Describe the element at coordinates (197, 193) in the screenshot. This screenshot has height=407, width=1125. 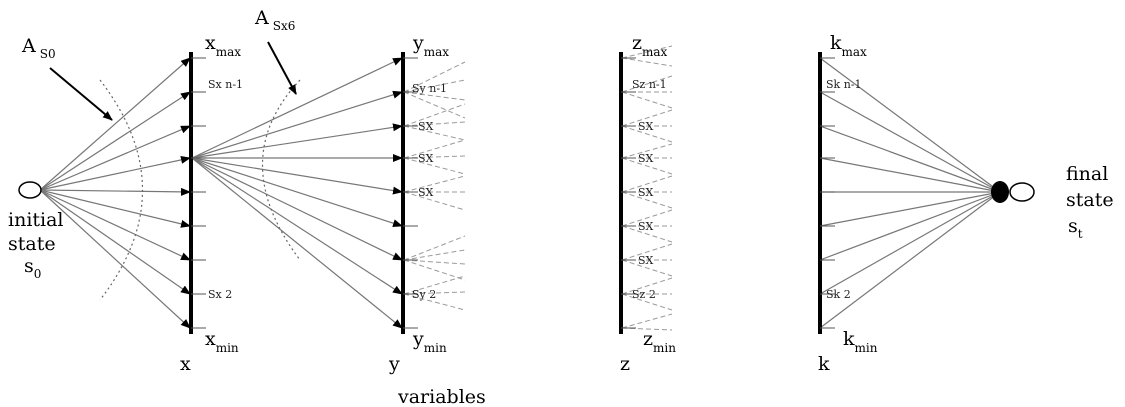
I see `axis-x` at that location.